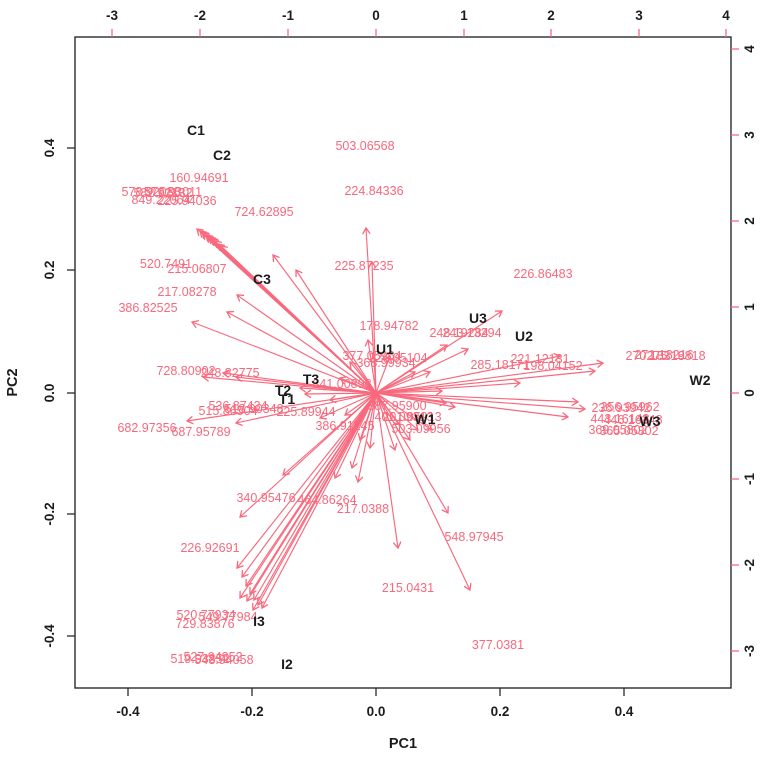 Image resolution: width=769 pixels, height=768 pixels. What do you see at coordinates (376, 711) in the screenshot?
I see `bottom-axis-tick-label: 0.0` at bounding box center [376, 711].